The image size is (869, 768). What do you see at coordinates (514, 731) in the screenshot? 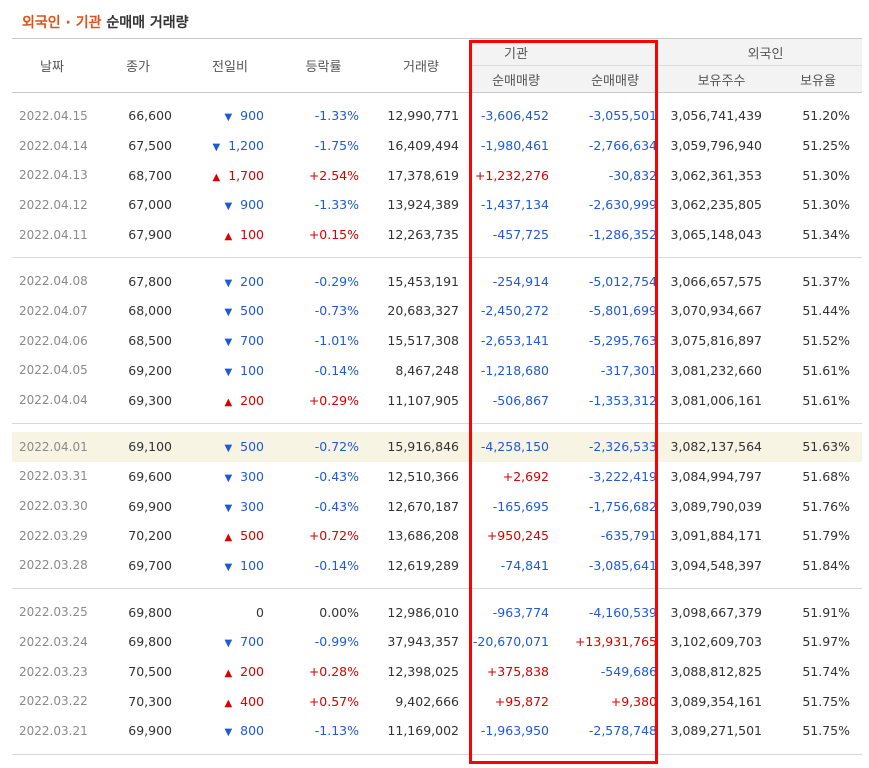
I see `cell-institution-net: -1,963,950` at bounding box center [514, 731].